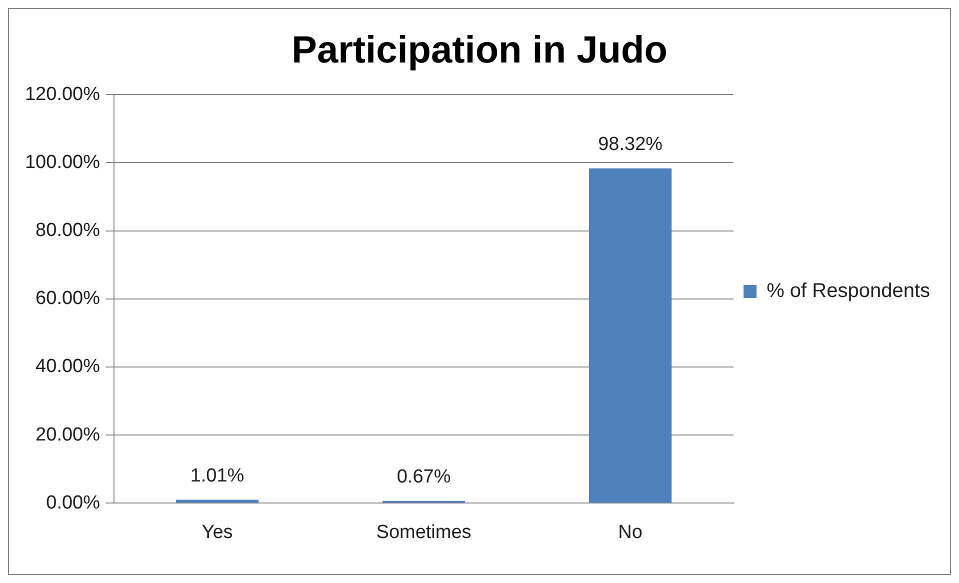 The width and height of the screenshot is (959, 583). What do you see at coordinates (424, 532) in the screenshot?
I see `x-tick-label: Sometimes` at bounding box center [424, 532].